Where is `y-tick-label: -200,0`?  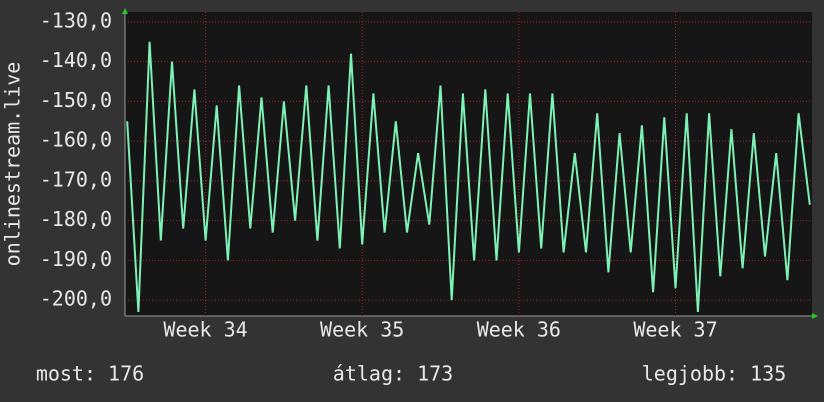
y-tick-label: -200,0 is located at coordinates (76, 299).